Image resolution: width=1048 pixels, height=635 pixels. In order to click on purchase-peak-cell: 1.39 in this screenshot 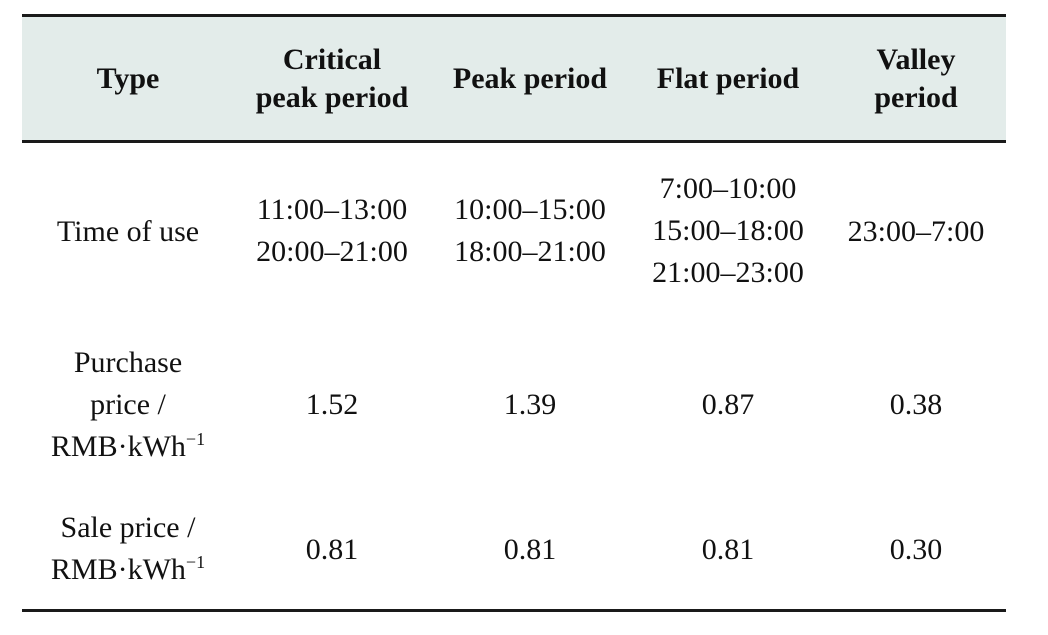, I will do `click(530, 404)`.